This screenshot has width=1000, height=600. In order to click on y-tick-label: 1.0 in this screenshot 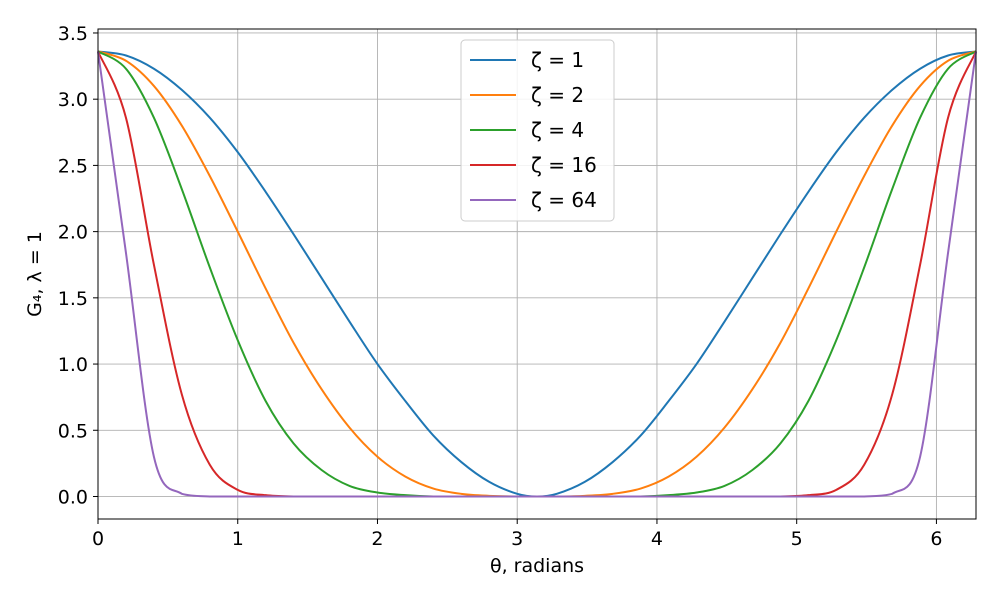, I will do `click(73, 365)`.